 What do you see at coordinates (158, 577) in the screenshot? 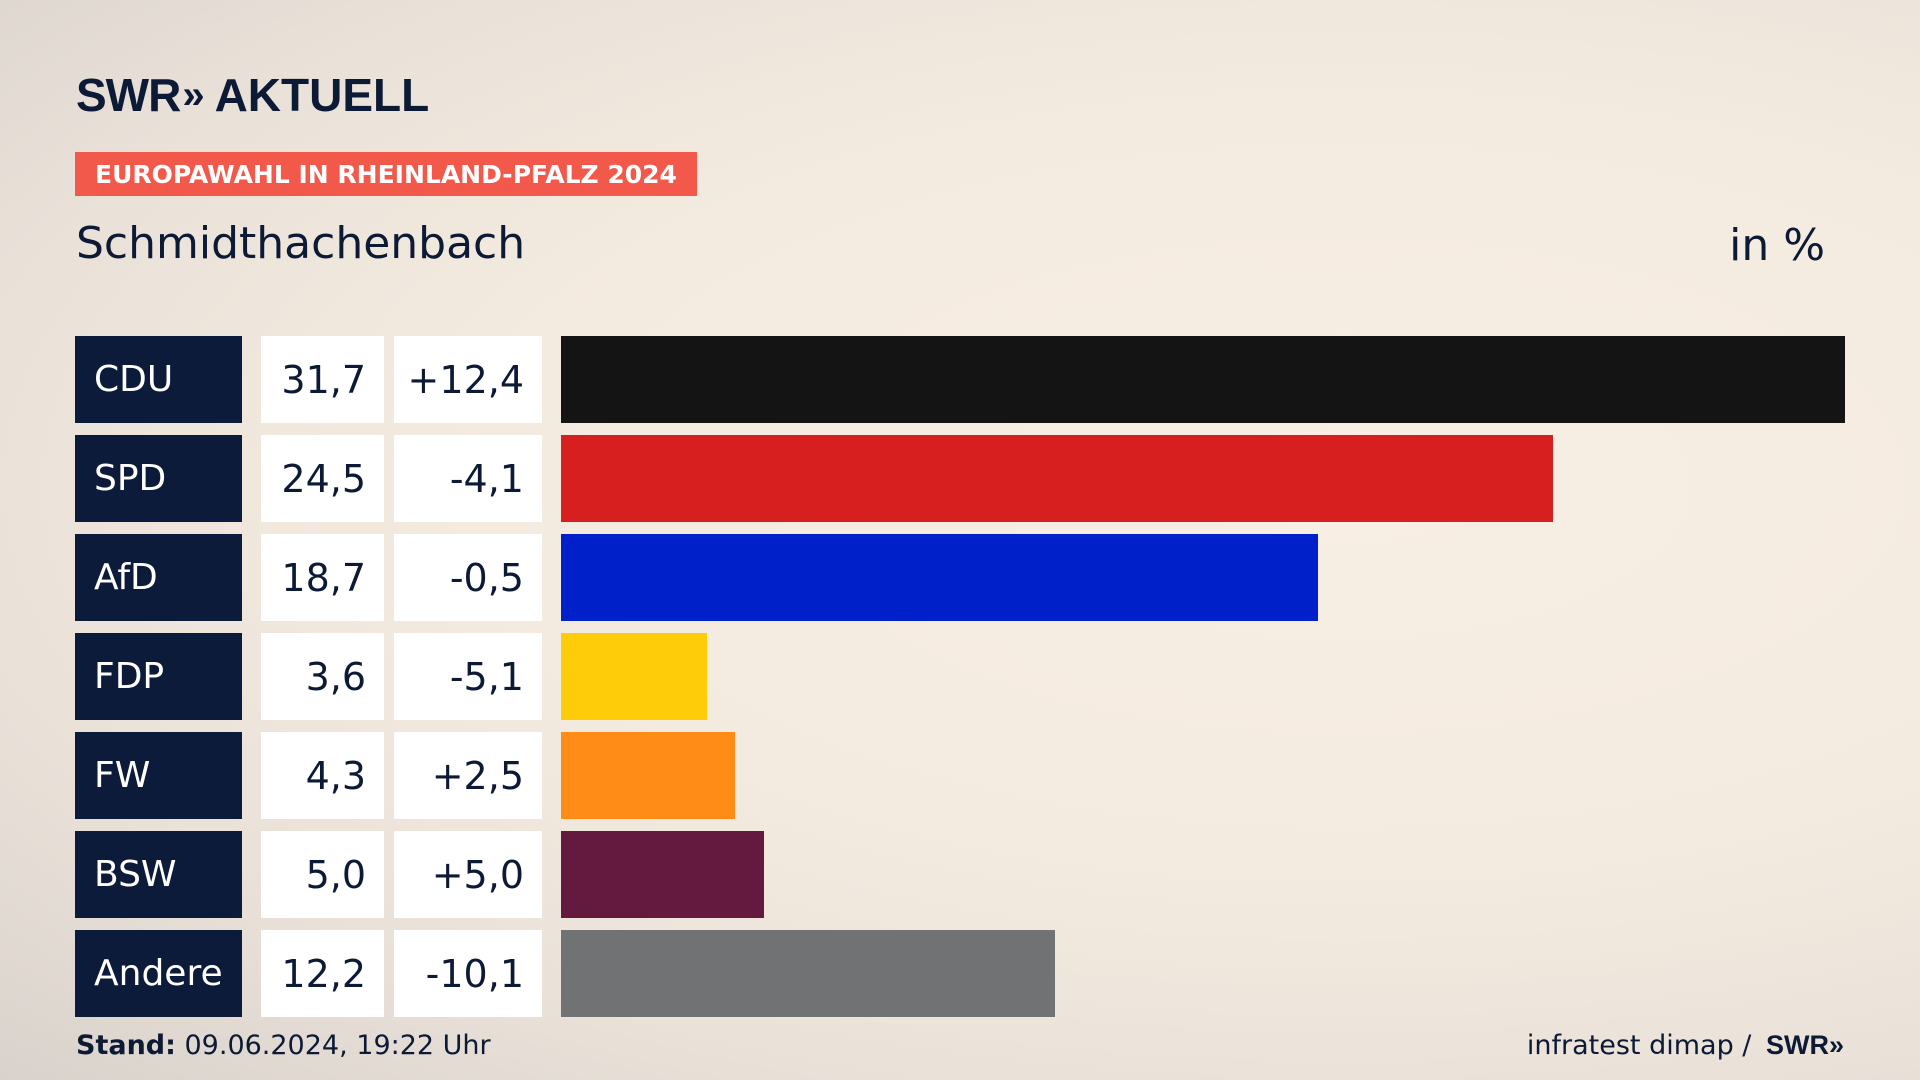
I see `party-label: AfD` at bounding box center [158, 577].